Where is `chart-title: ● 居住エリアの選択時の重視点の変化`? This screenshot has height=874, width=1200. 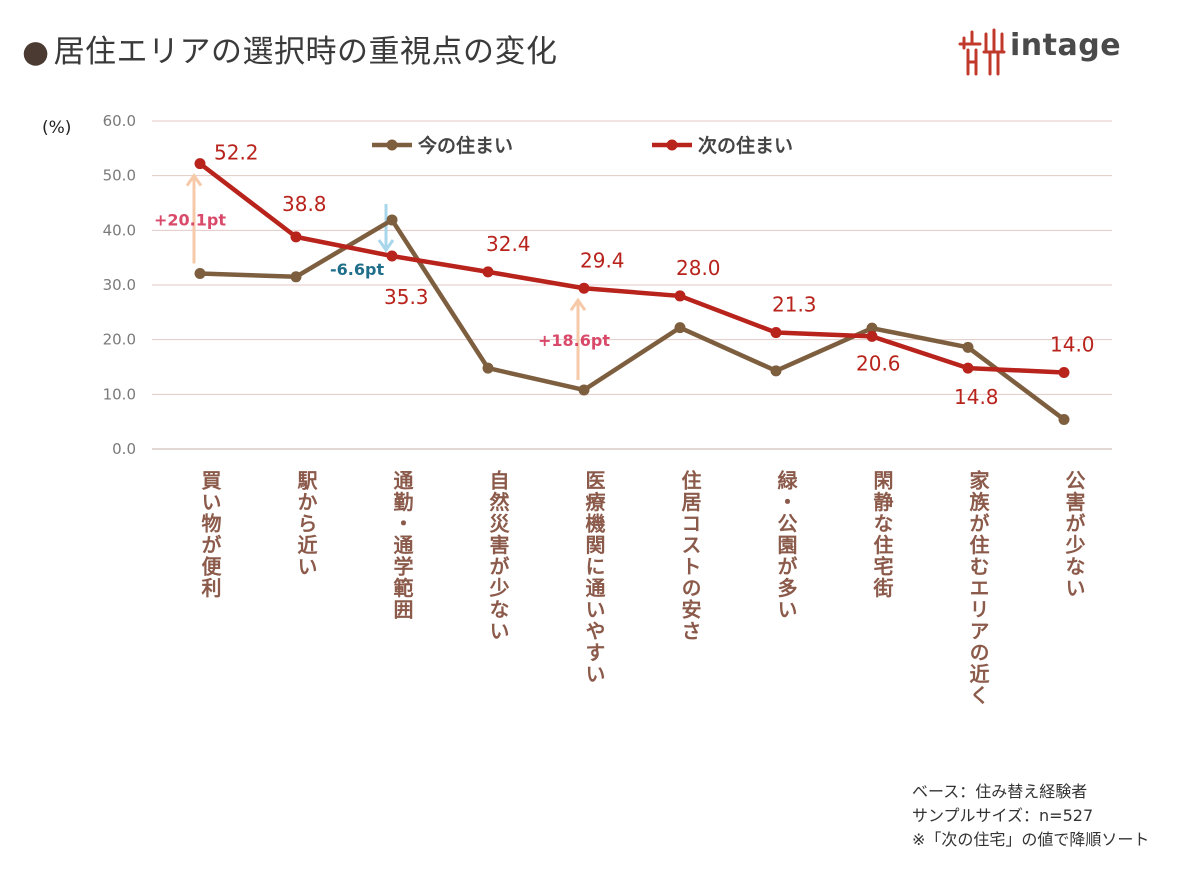
chart-title: ● 居住エリアの選択時の重視点の変化 is located at coordinates (290, 48).